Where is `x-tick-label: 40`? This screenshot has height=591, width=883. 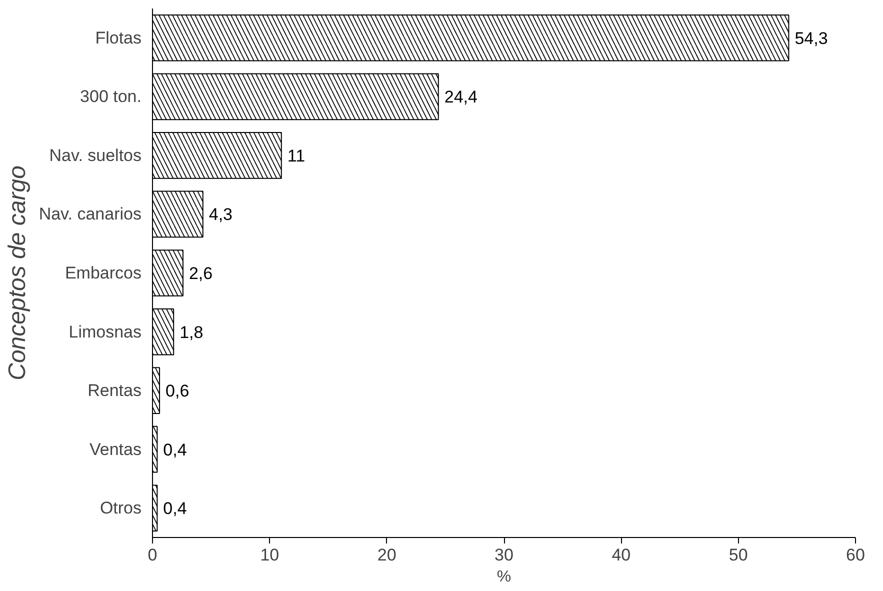 x-tick-label: 40 is located at coordinates (621, 555).